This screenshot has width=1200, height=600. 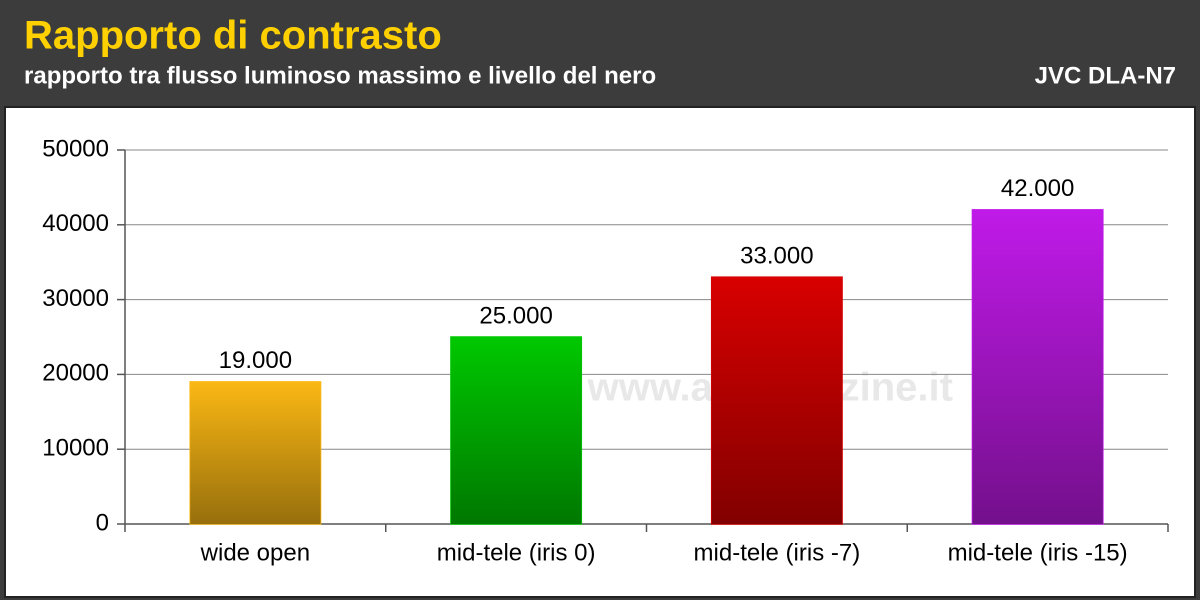 I want to click on x-tick-label: wide open, so click(x=255, y=552).